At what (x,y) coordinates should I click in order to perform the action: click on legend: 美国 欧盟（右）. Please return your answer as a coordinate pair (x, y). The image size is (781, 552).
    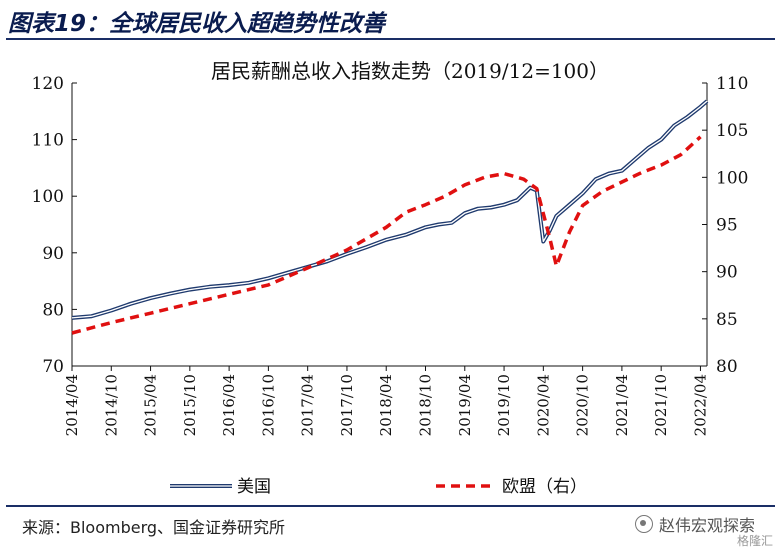
    Looking at the image, I should click on (378, 487).